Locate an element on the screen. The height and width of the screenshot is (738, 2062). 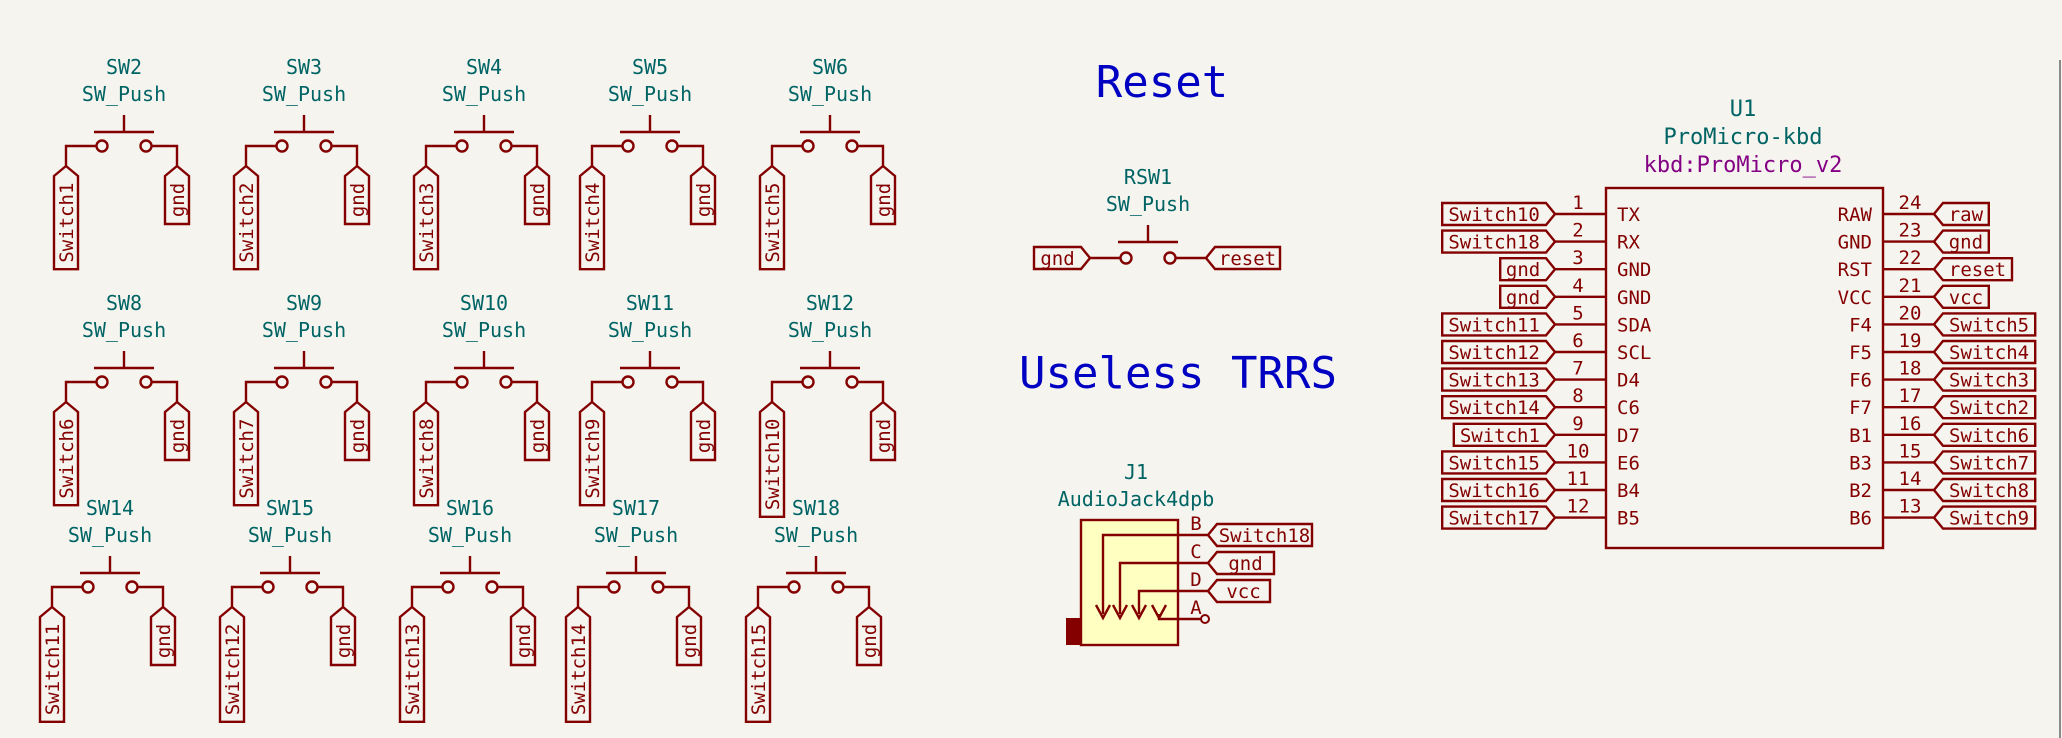
net-label-text: Switch4 is located at coordinates (593, 223).